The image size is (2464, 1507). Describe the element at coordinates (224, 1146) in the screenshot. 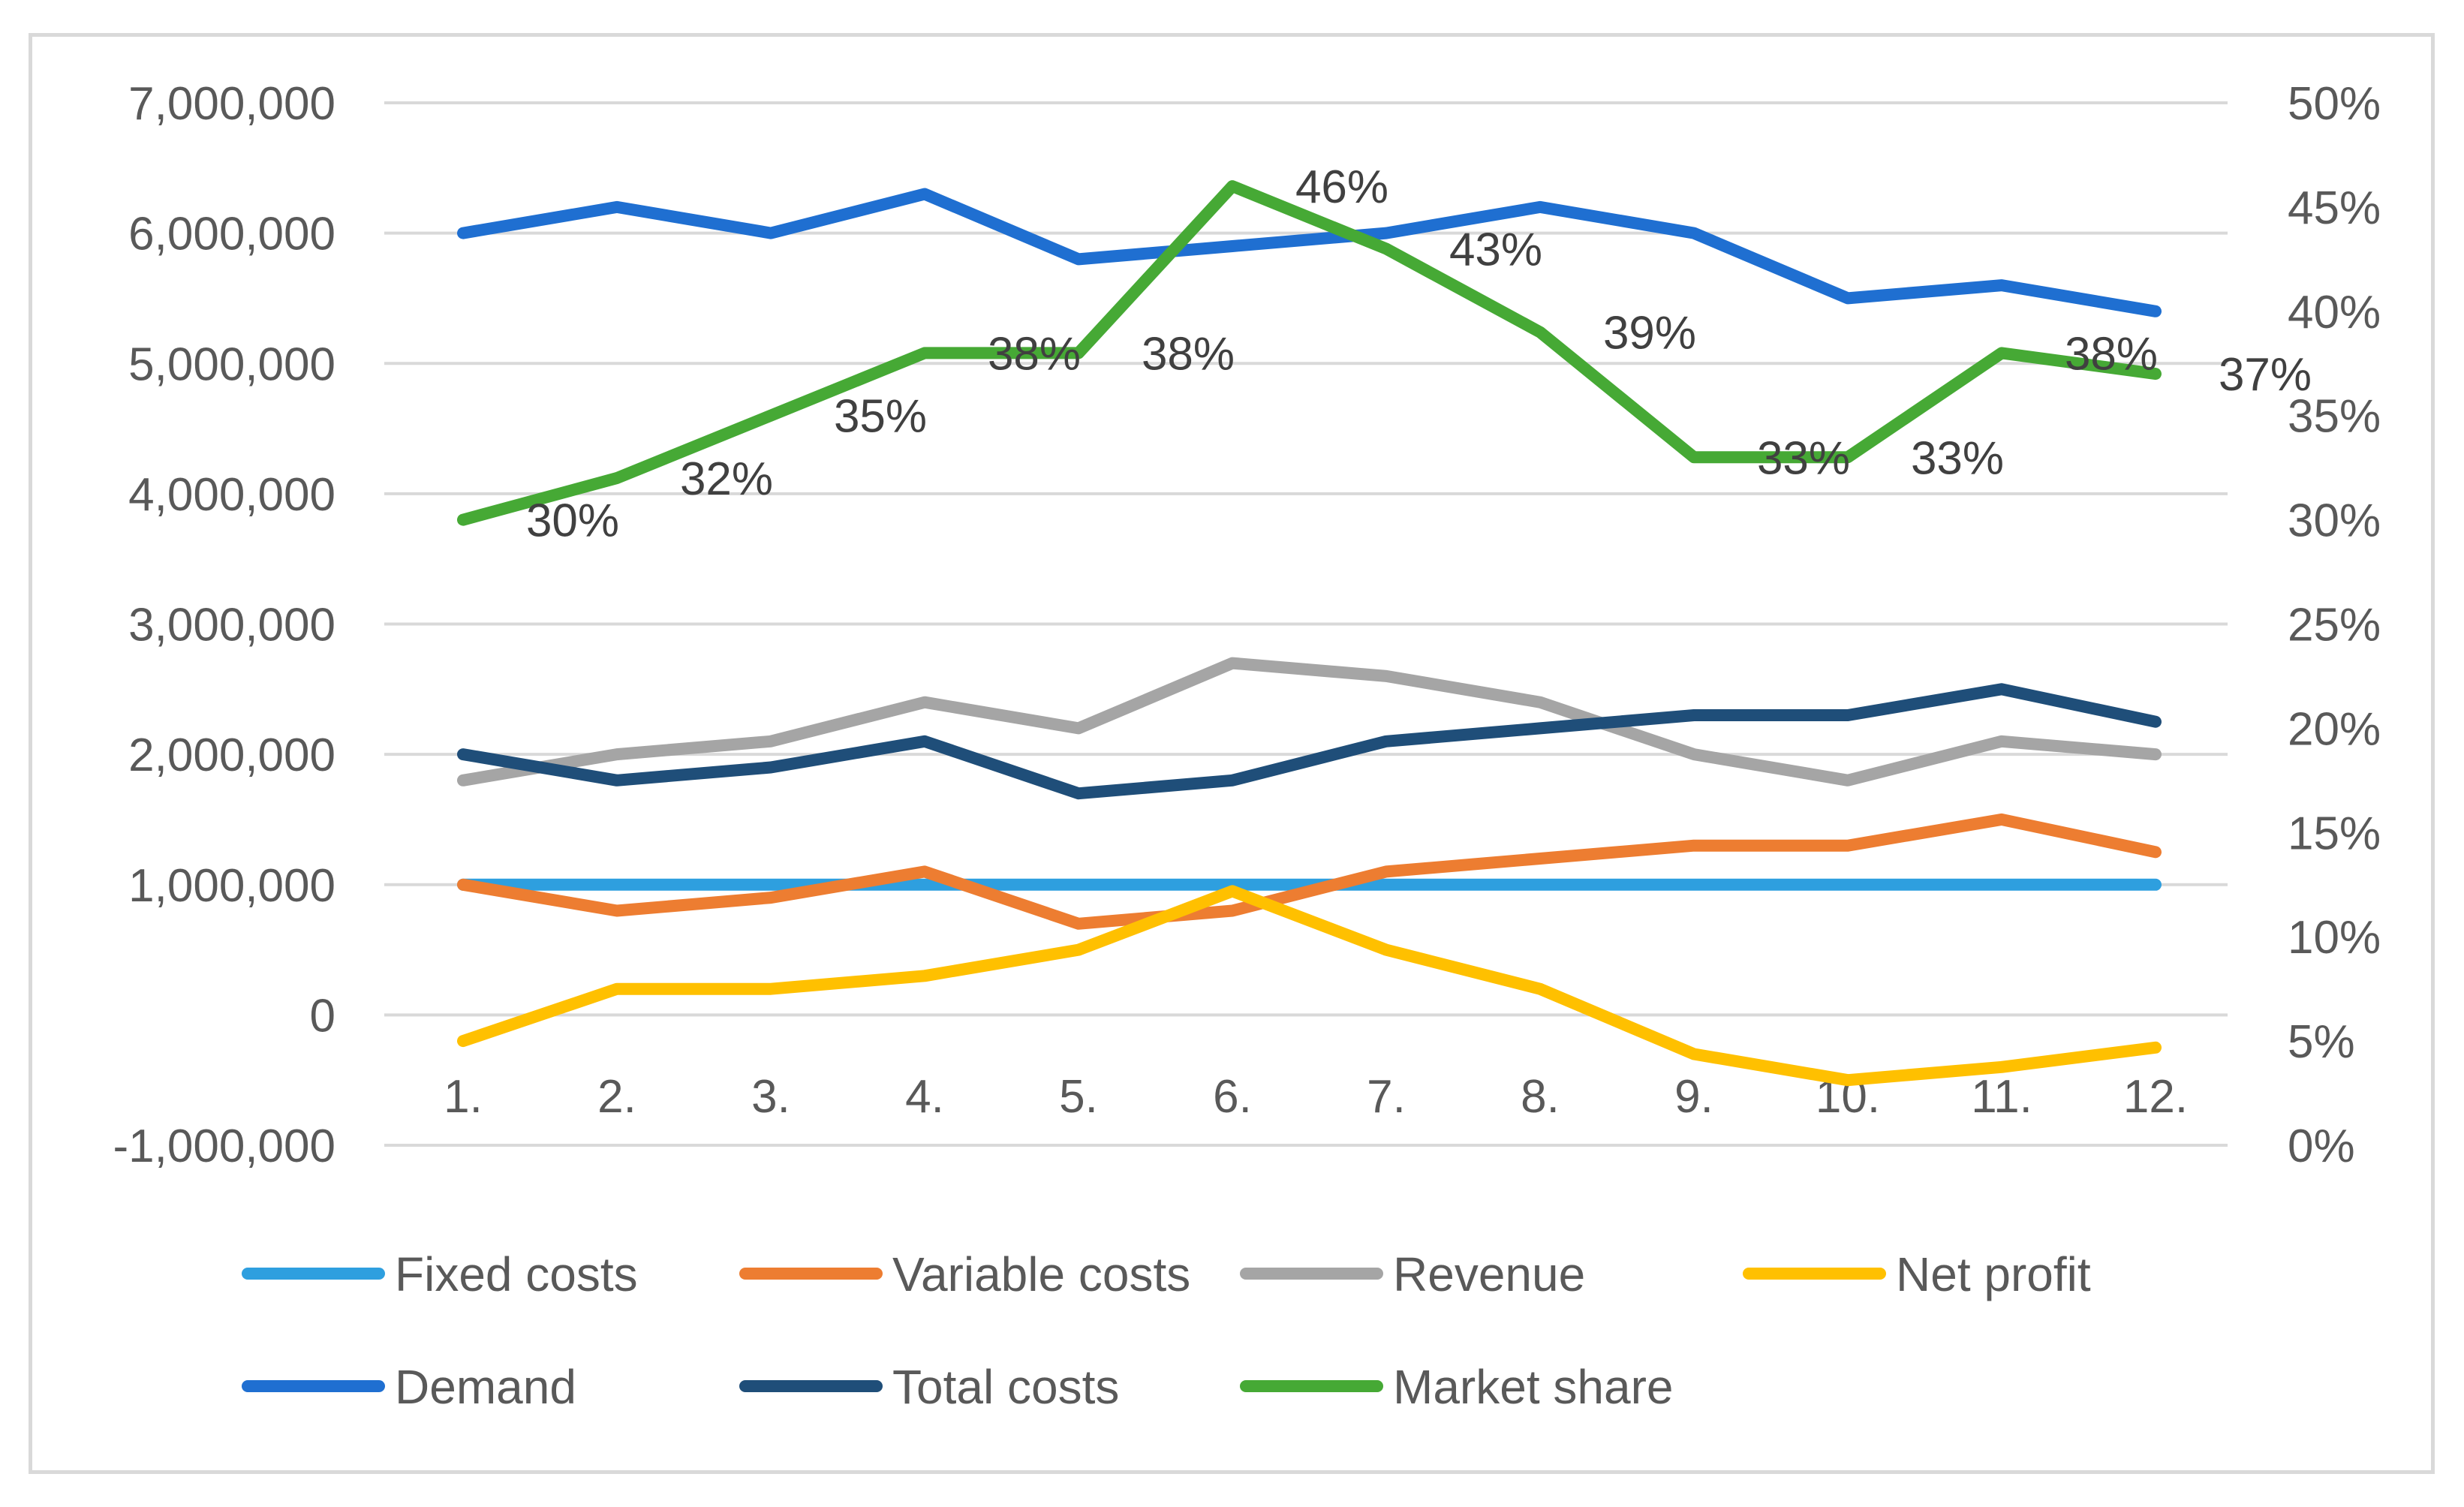

I see `left-axis-tick-label: -1,000,000` at that location.